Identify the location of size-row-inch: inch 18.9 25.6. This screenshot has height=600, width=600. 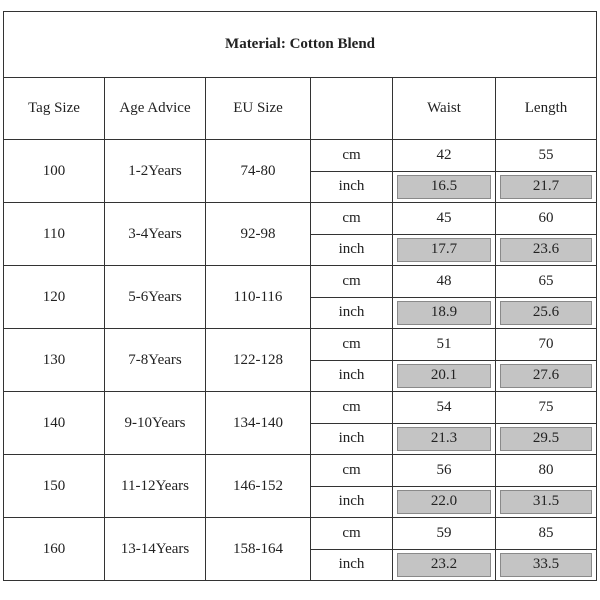
(301, 312).